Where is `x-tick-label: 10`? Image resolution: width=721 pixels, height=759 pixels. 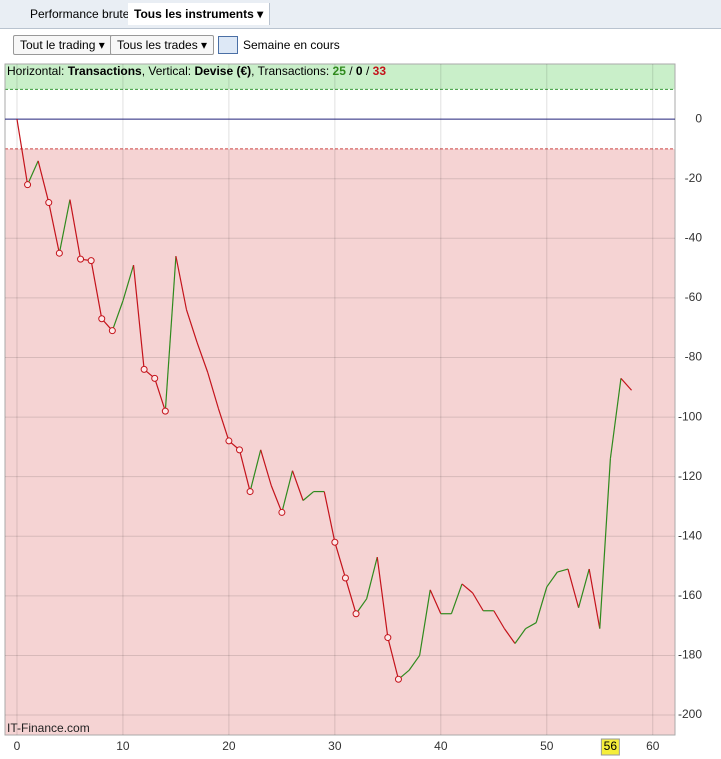
x-tick-label: 10 is located at coordinates (123, 746).